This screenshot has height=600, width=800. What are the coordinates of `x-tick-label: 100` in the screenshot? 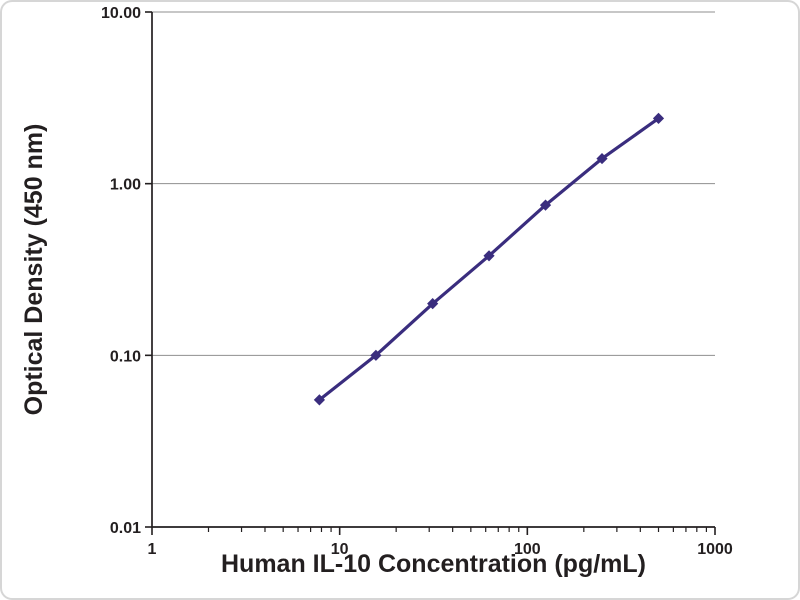 It's located at (527, 549).